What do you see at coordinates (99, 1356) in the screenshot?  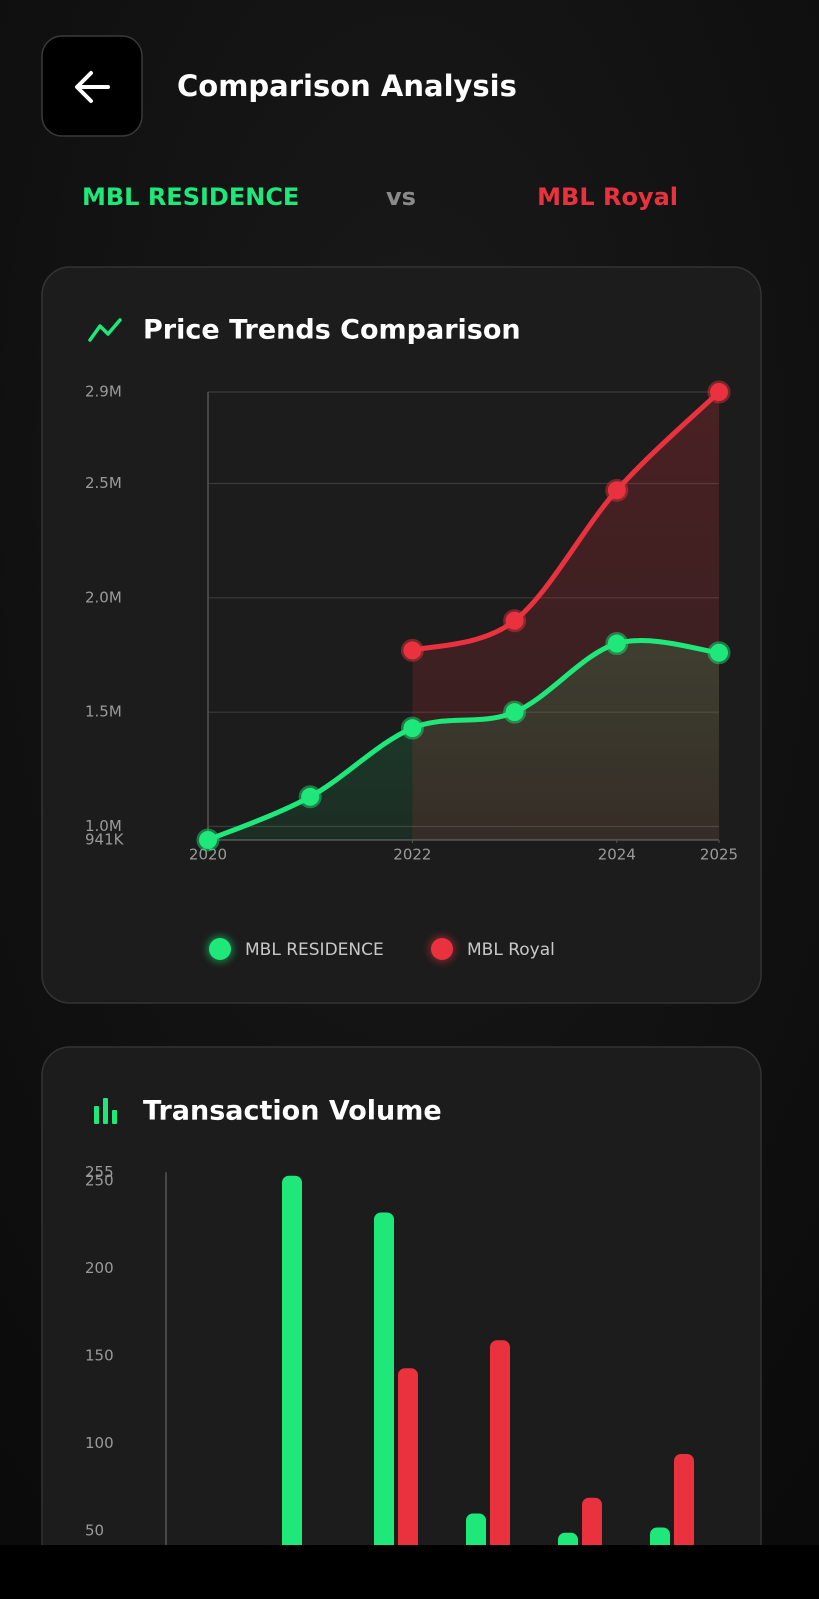 I see `y-tick-label: 150` at bounding box center [99, 1356].